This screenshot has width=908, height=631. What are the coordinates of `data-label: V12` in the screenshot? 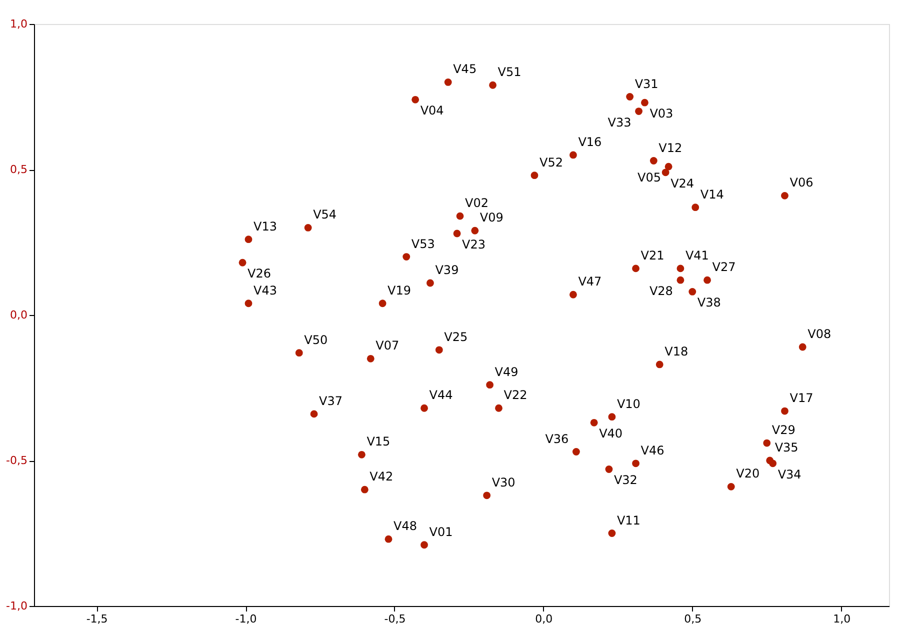 It's located at (670, 147).